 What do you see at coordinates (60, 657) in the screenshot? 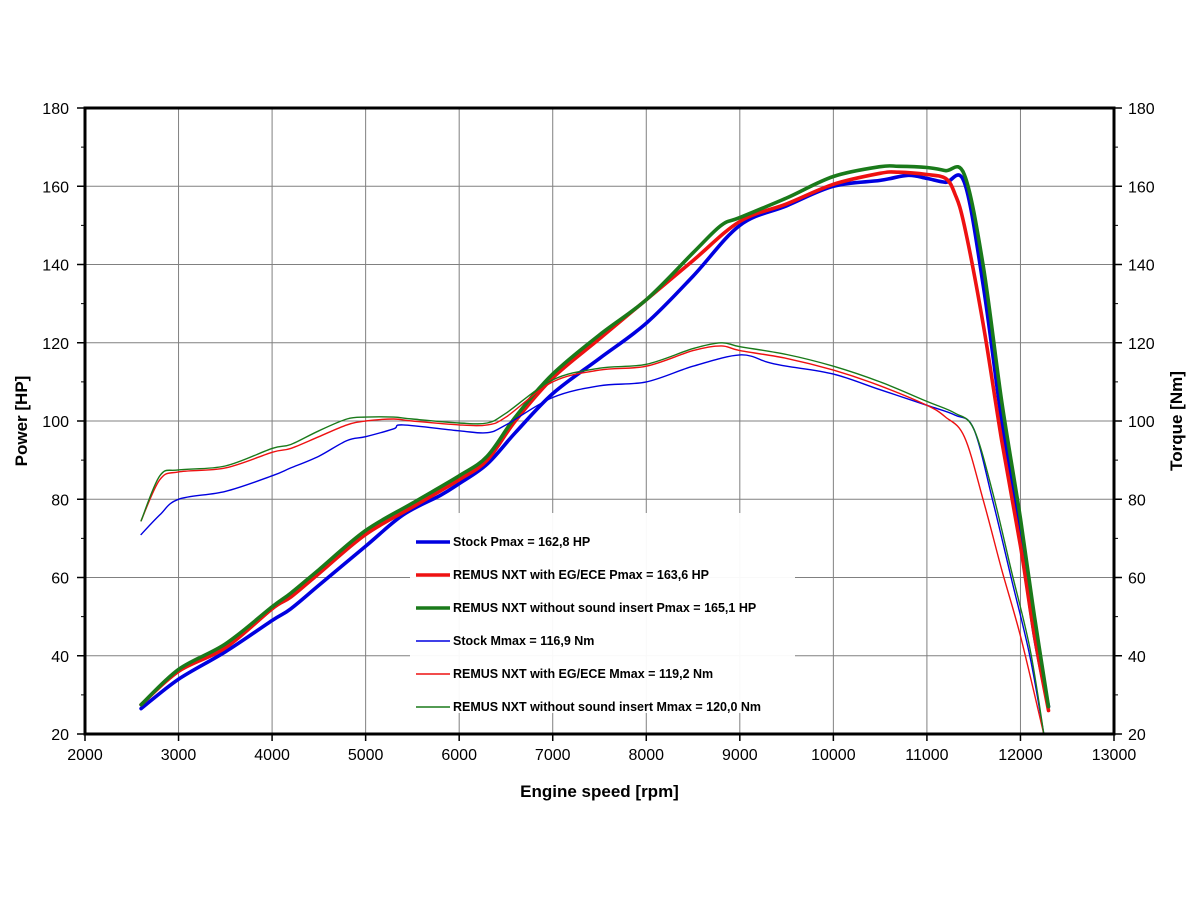
I see `y-tick-label-left: 40` at bounding box center [60, 657].